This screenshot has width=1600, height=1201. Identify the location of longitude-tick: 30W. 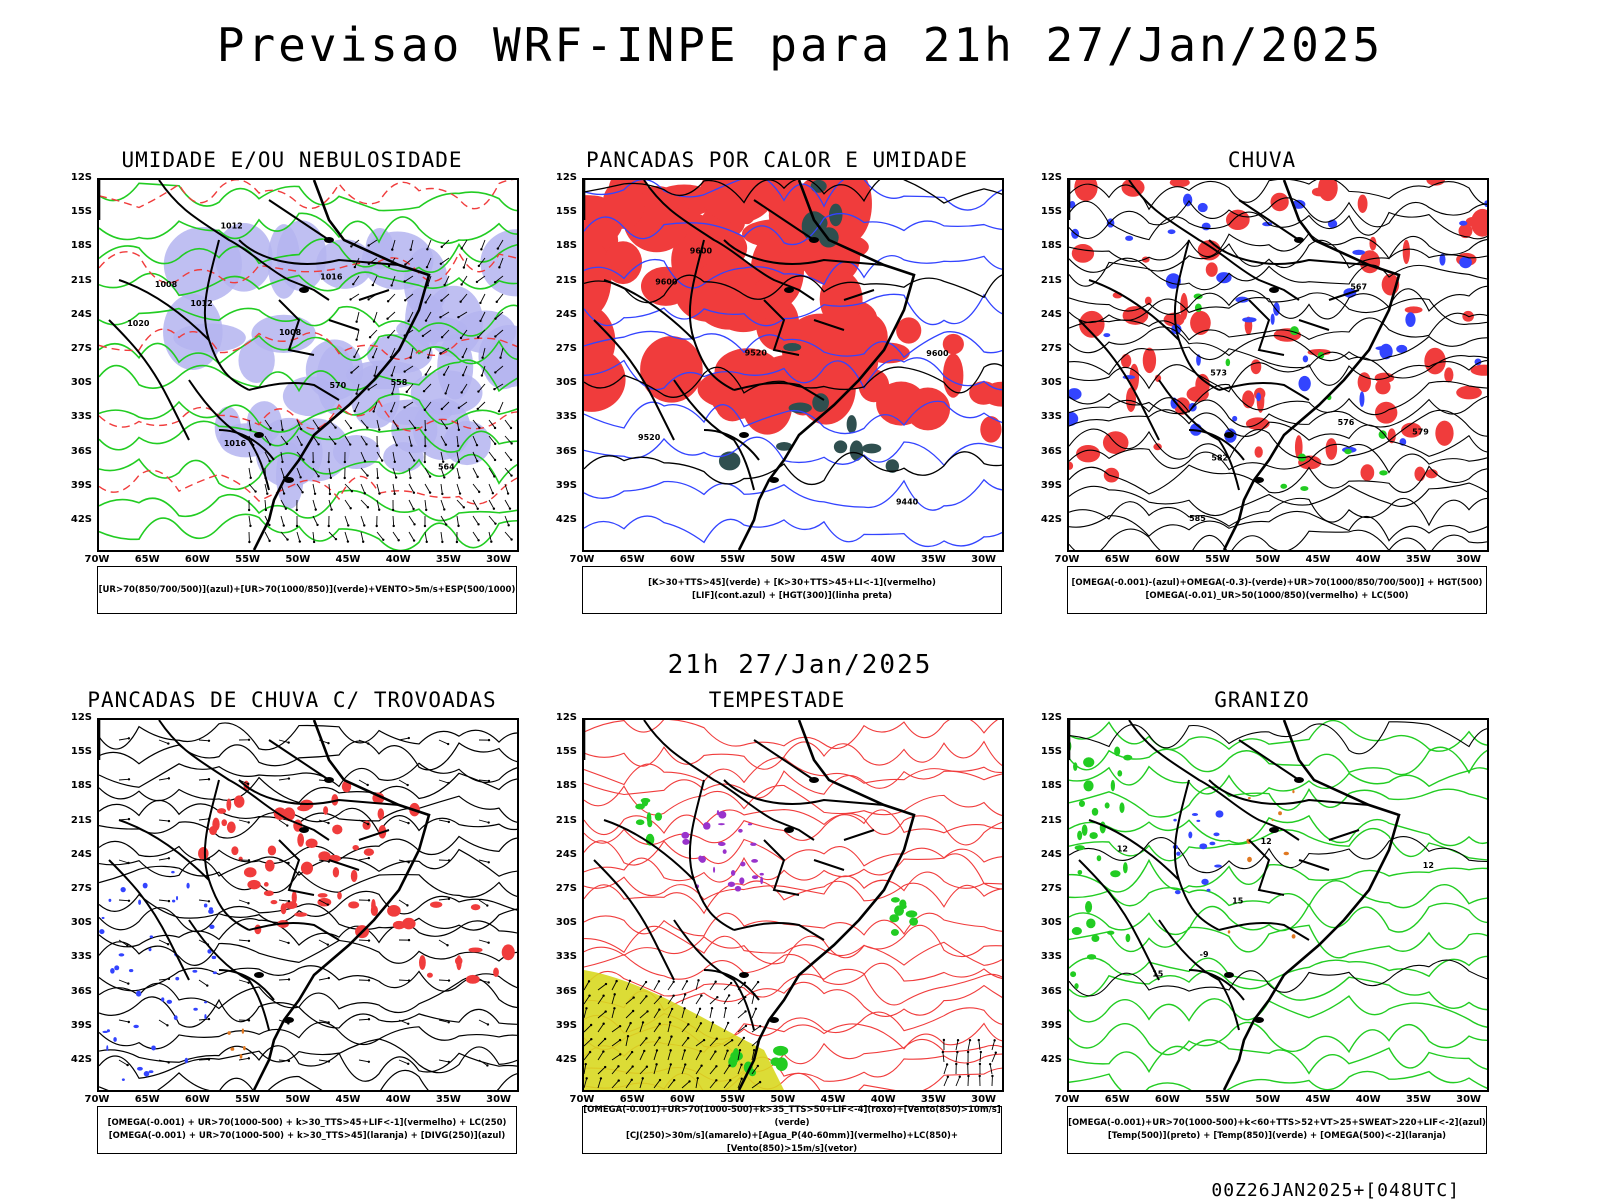
(984, 559).